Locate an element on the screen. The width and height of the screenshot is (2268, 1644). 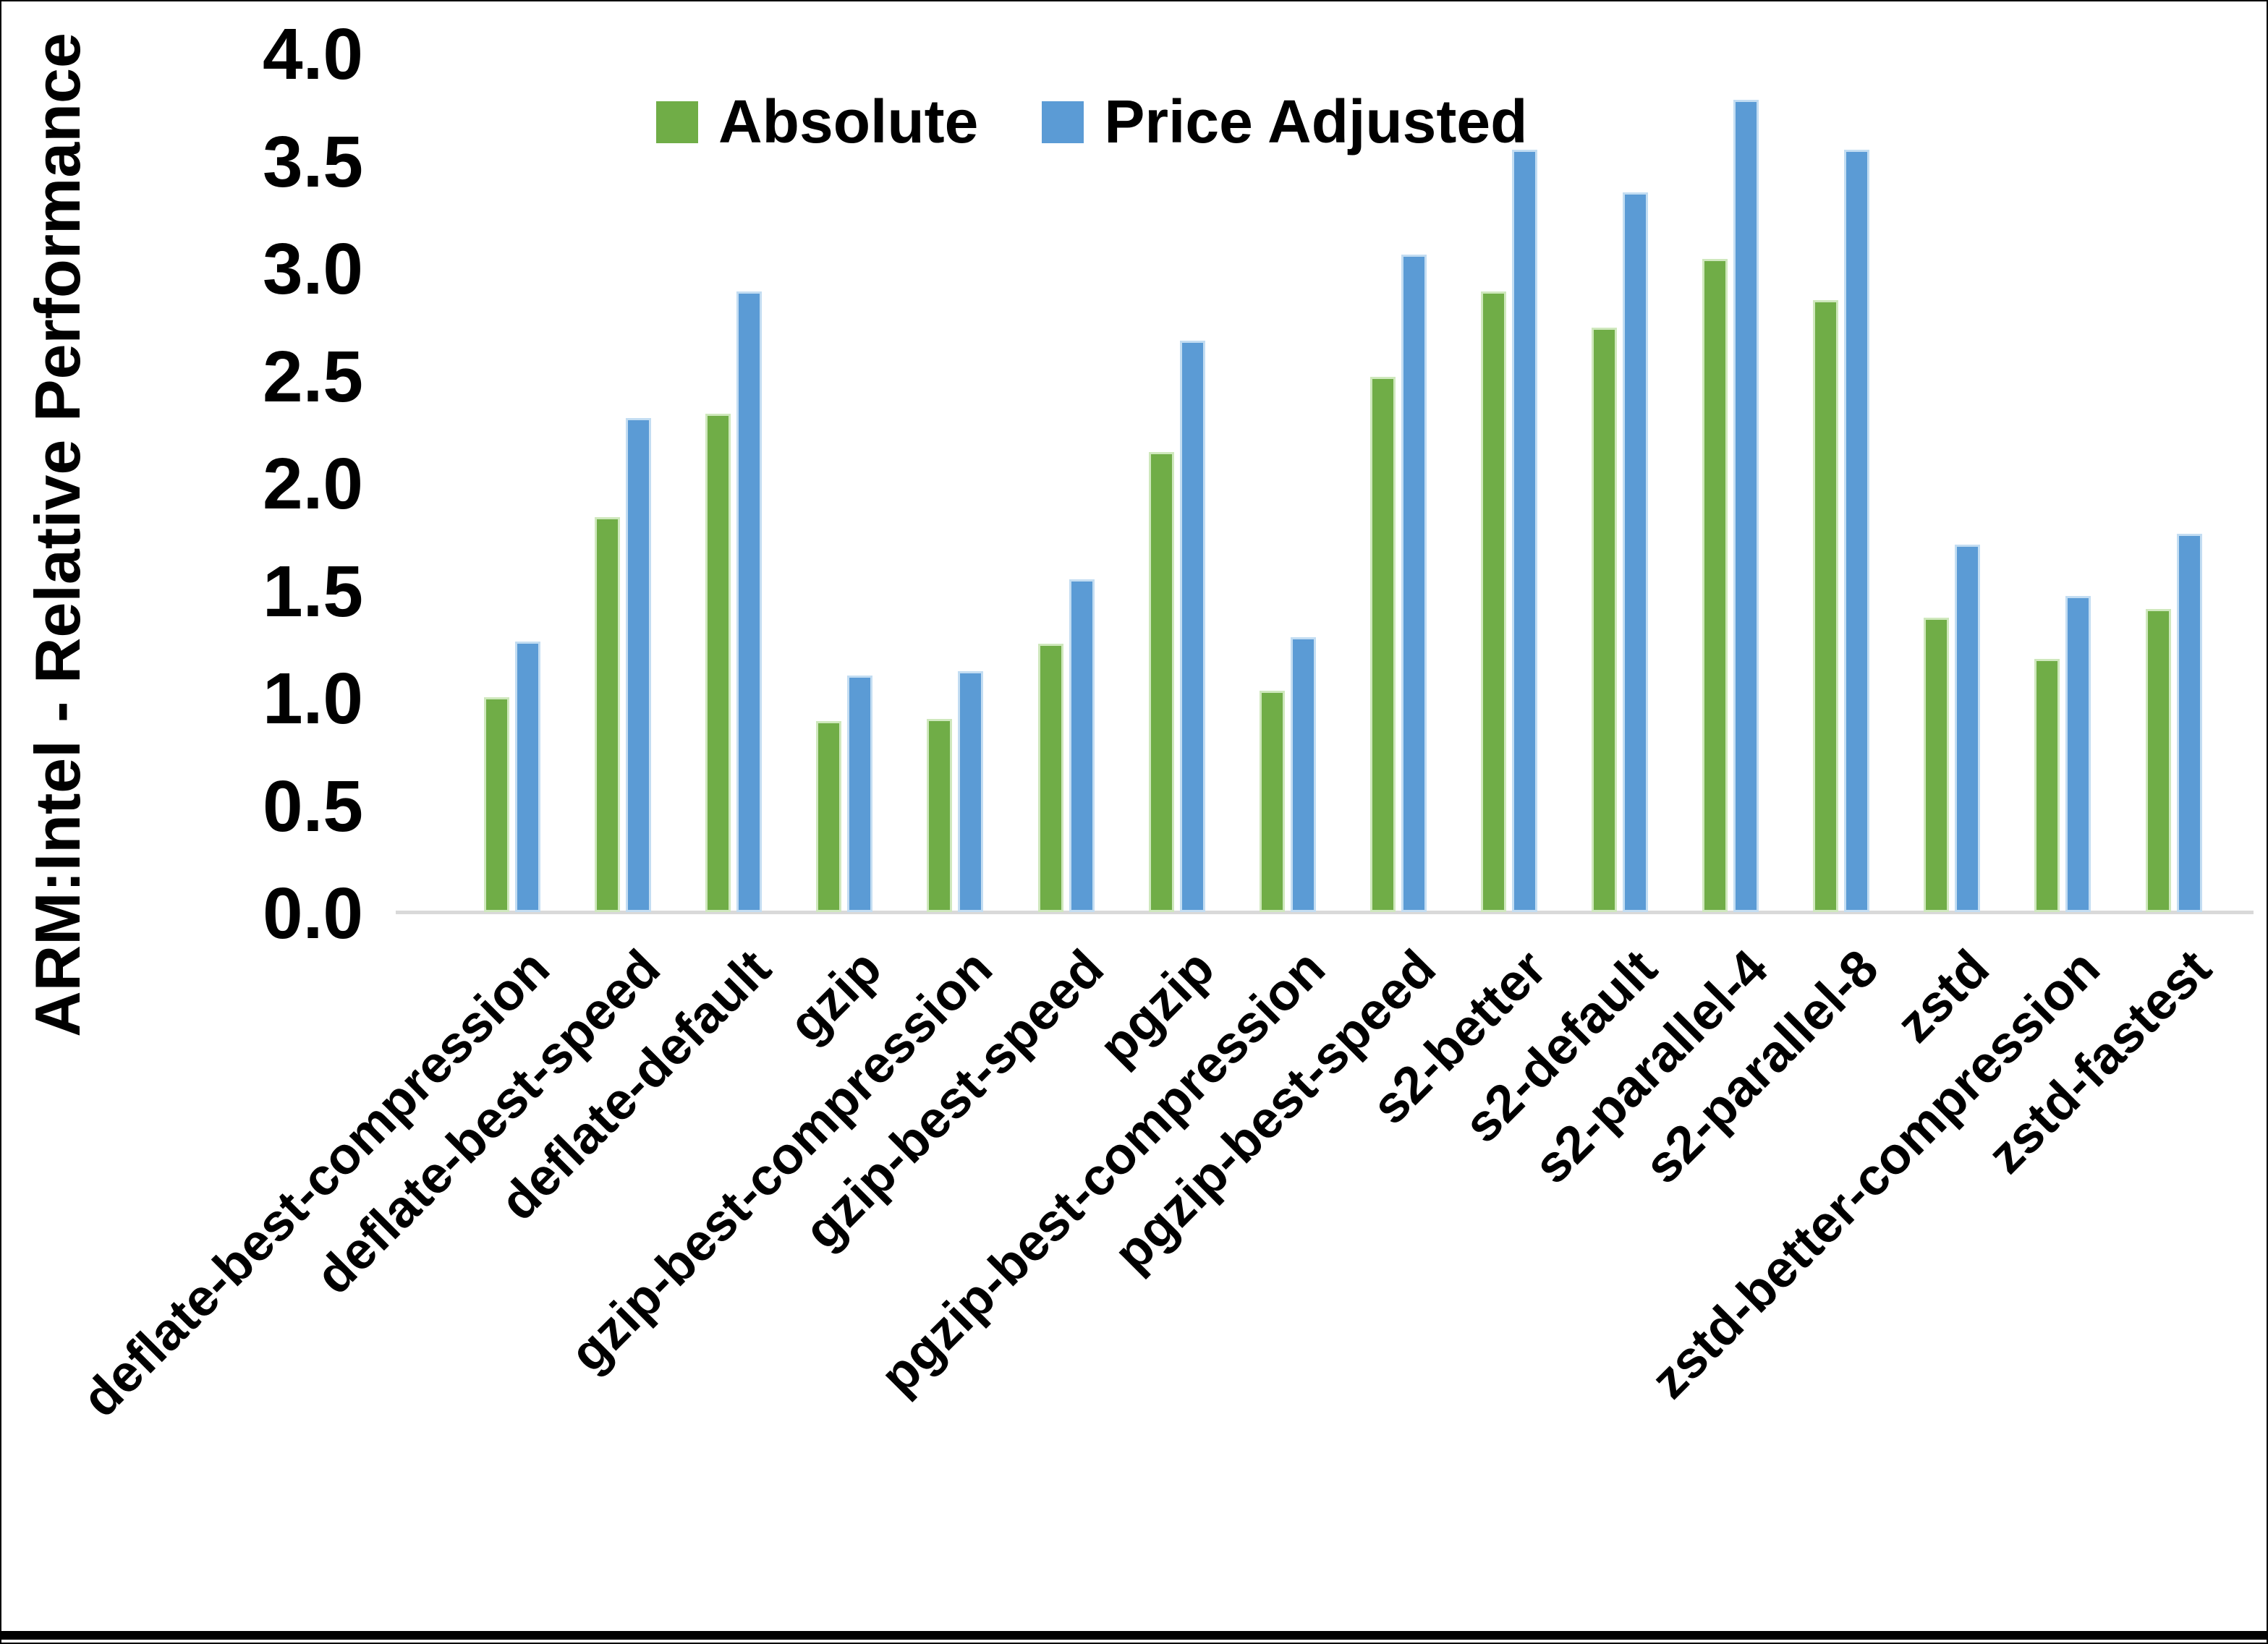
y-tick-label: 2.0 is located at coordinates (312, 483).